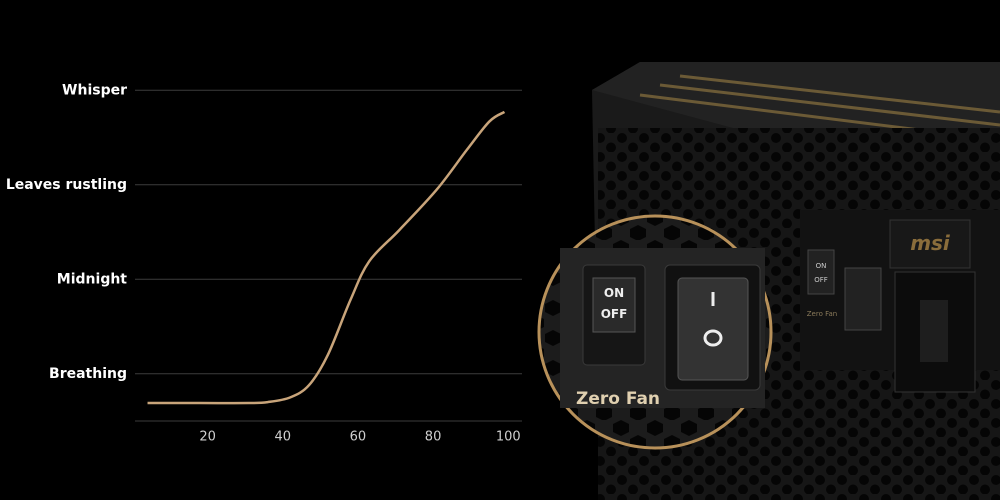 The height and width of the screenshot is (500, 1000). Describe the element at coordinates (66, 185) in the screenshot. I see `y-tick-label: Leaves rustling` at that location.